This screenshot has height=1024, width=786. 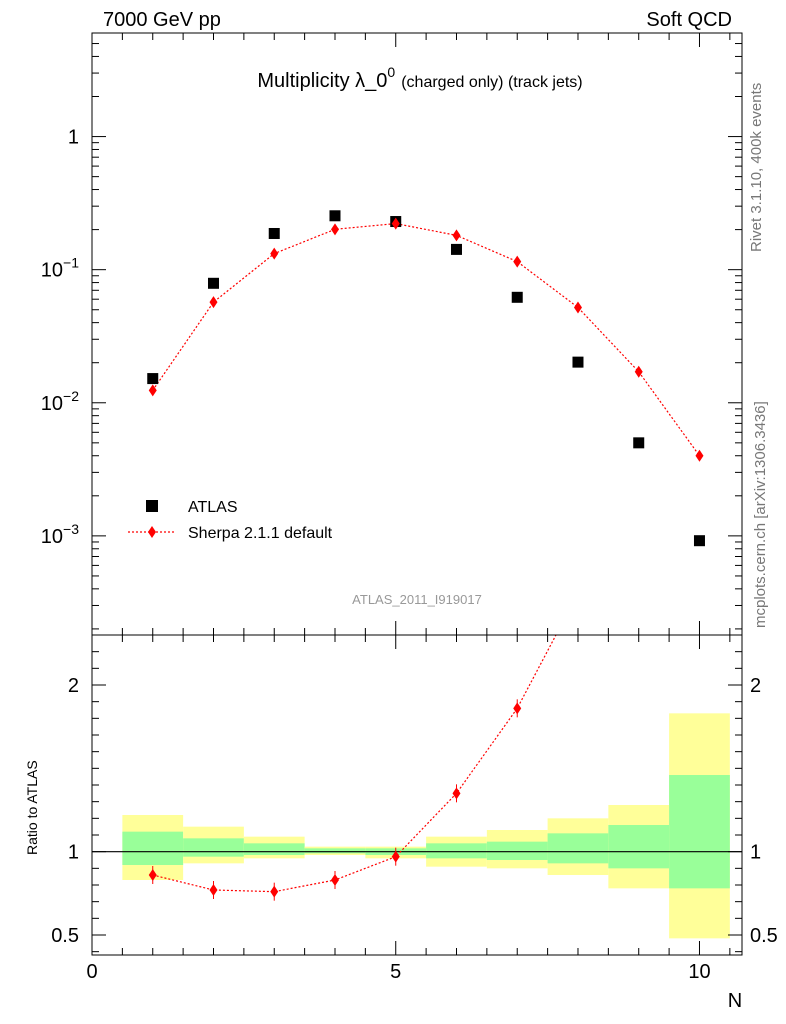 I want to click on ratio-y-tick-label-right: 0.5, so click(x=764, y=936).